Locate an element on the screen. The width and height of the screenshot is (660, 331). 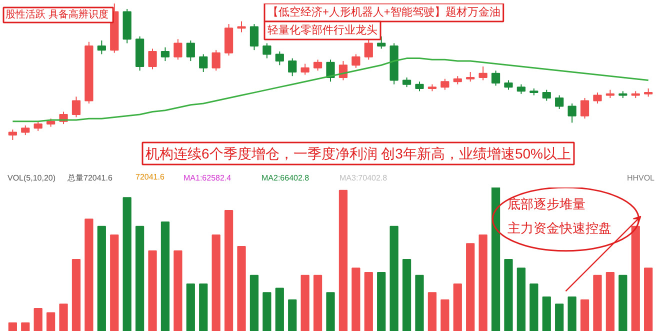
annotation: 【低空经济+人形机器人+智能驾驶】题材万金油 is located at coordinates (384, 12).